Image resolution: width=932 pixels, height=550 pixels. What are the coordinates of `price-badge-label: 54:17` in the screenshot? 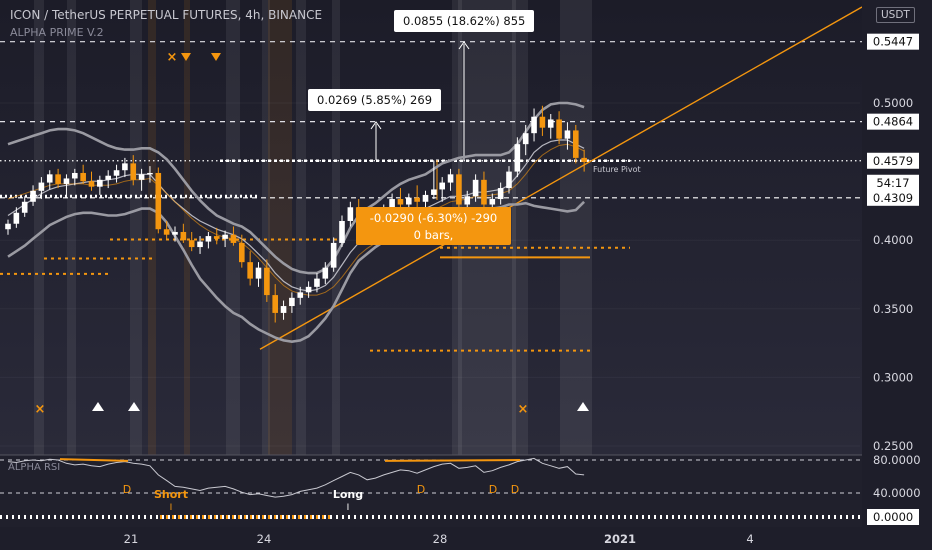 It's located at (892, 183).